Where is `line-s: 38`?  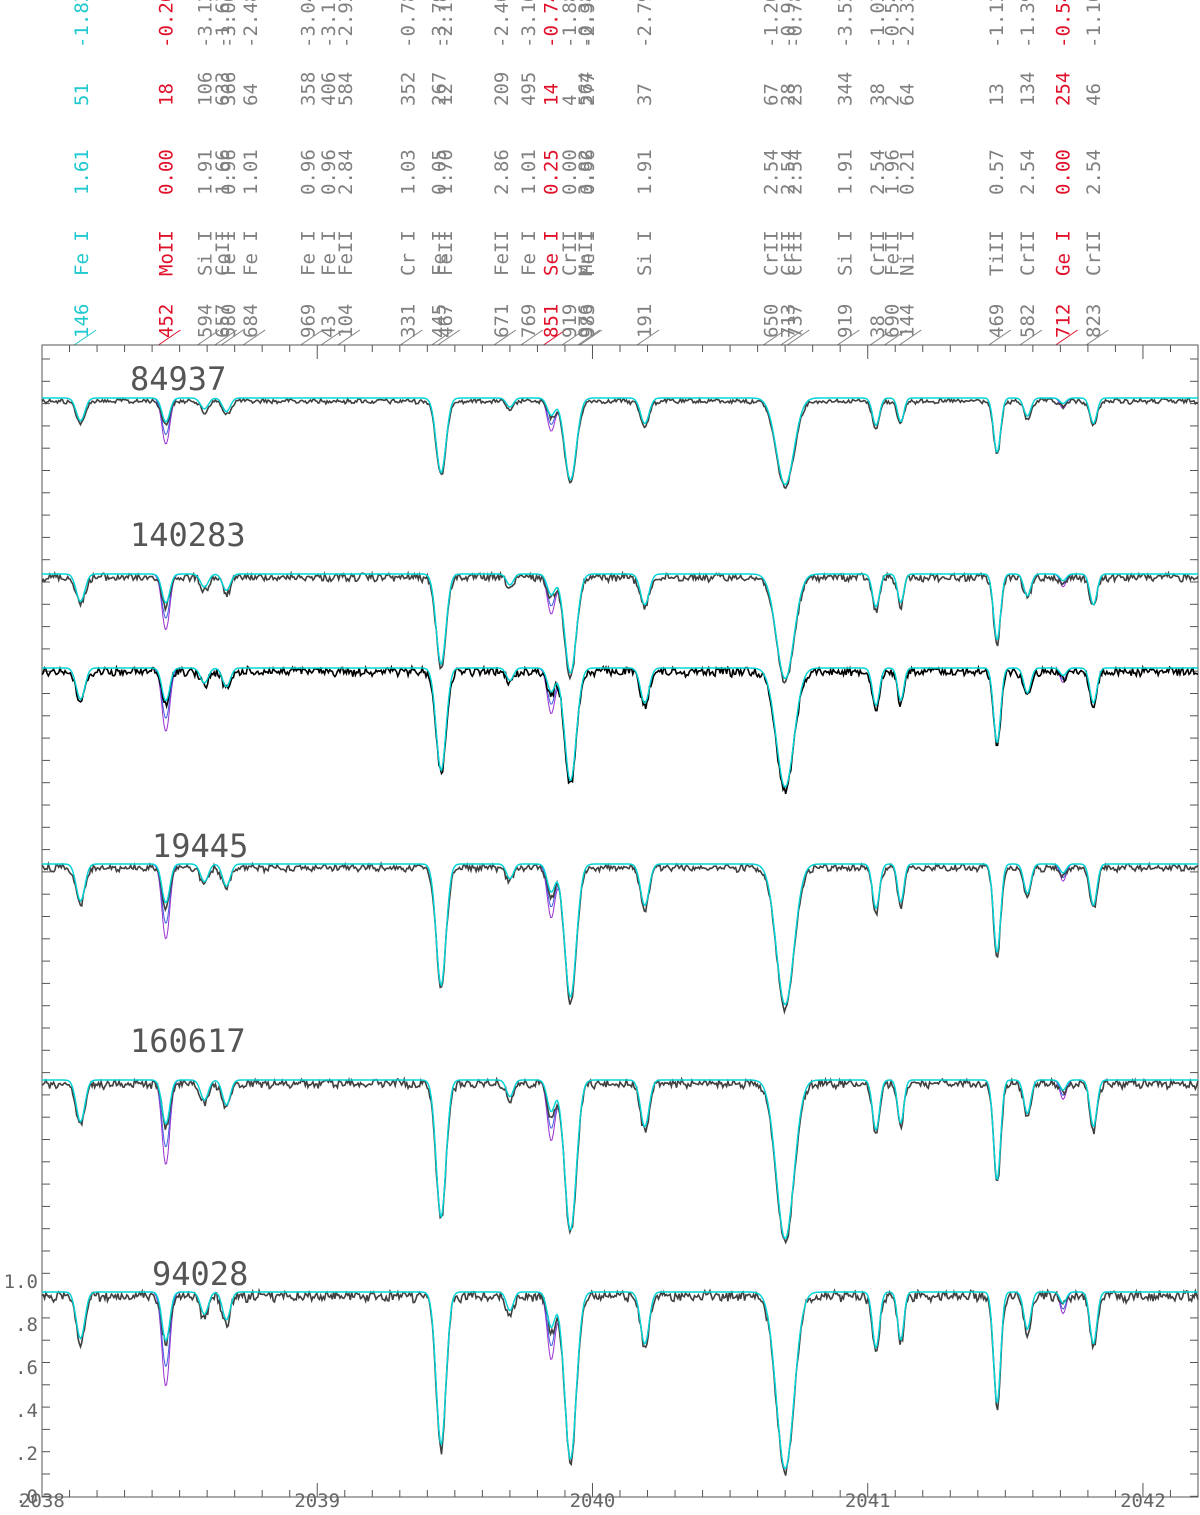
line-s: 38 is located at coordinates (878, 94).